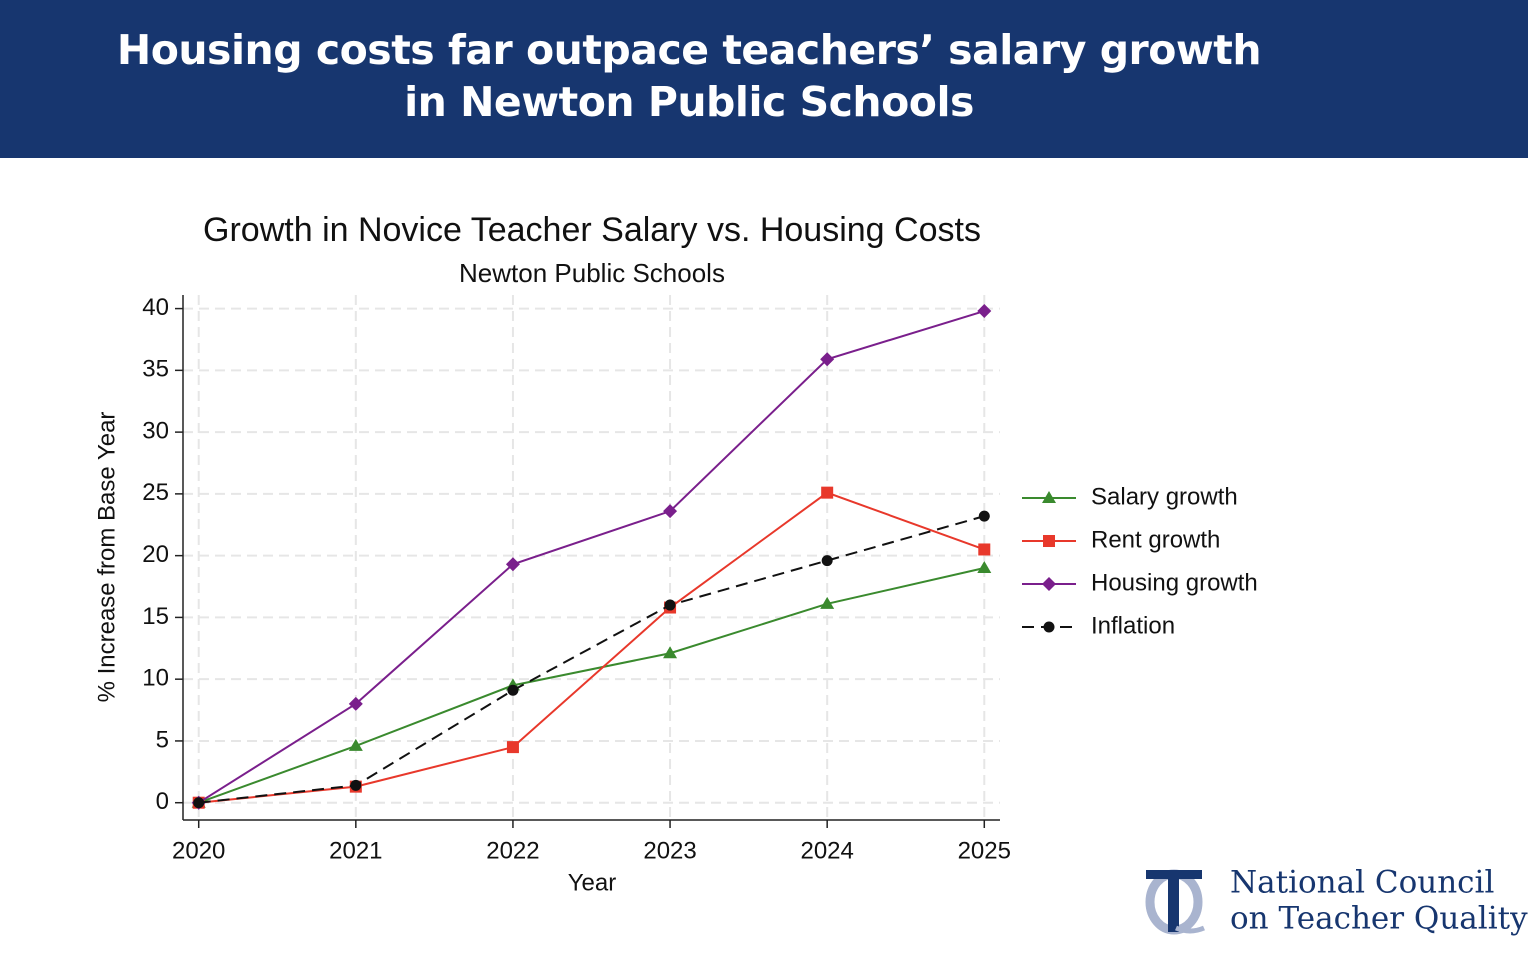 The width and height of the screenshot is (1528, 954). What do you see at coordinates (1164, 496) in the screenshot?
I see `legend-label: Salary growth` at bounding box center [1164, 496].